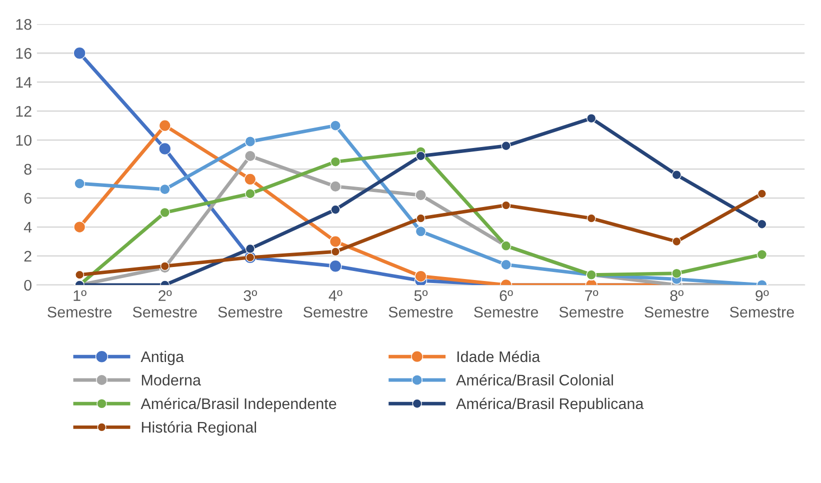 This screenshot has width=821, height=483. Describe the element at coordinates (498, 356) in the screenshot. I see `legend-label: Idade Média` at that location.